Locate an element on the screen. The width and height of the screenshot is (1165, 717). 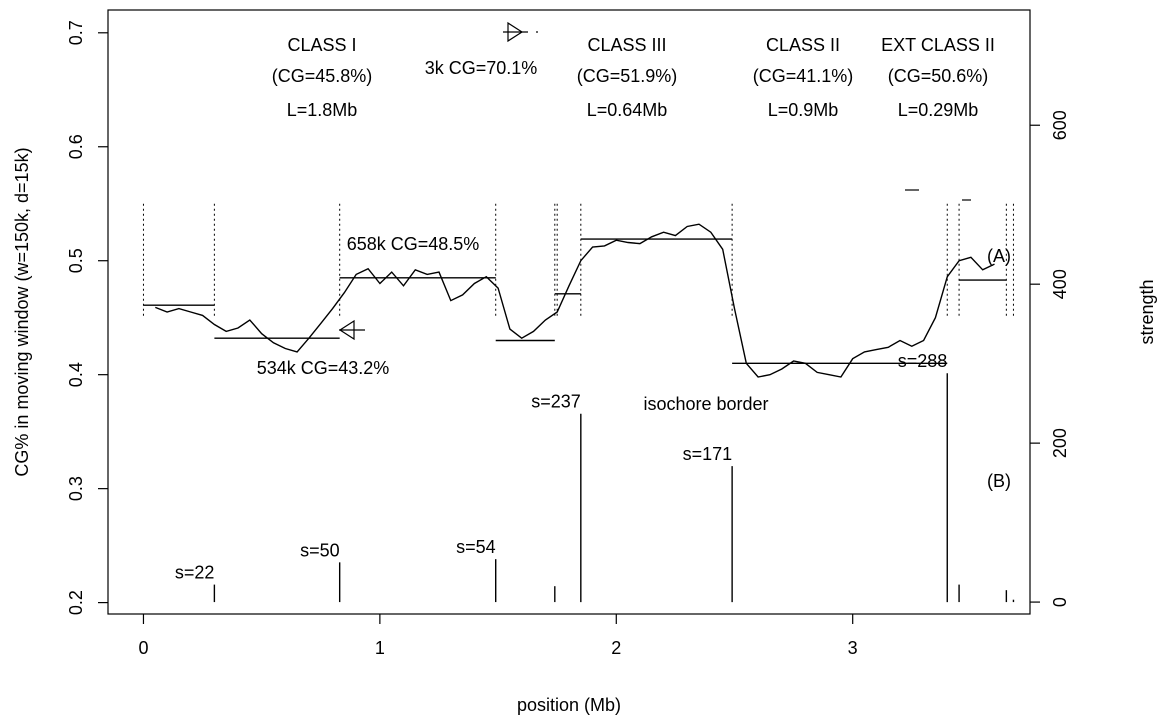
x-tick-label: 3 is located at coordinates (853, 648).